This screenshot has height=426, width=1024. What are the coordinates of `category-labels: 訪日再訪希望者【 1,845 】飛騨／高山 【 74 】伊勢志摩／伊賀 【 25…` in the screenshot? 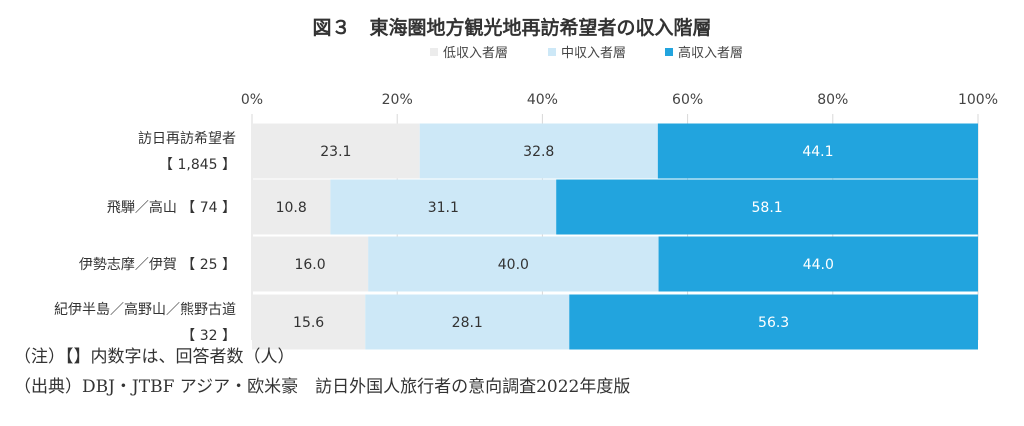 It's located at (145, 237).